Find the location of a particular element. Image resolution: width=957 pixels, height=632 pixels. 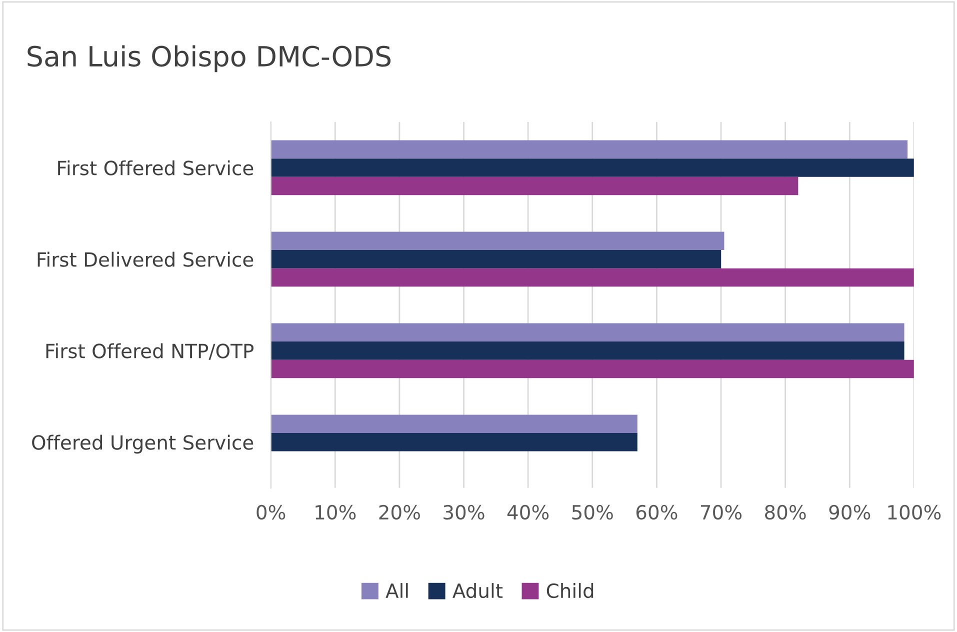

y-tick-label: First Offered NTP/OTP is located at coordinates (150, 351).